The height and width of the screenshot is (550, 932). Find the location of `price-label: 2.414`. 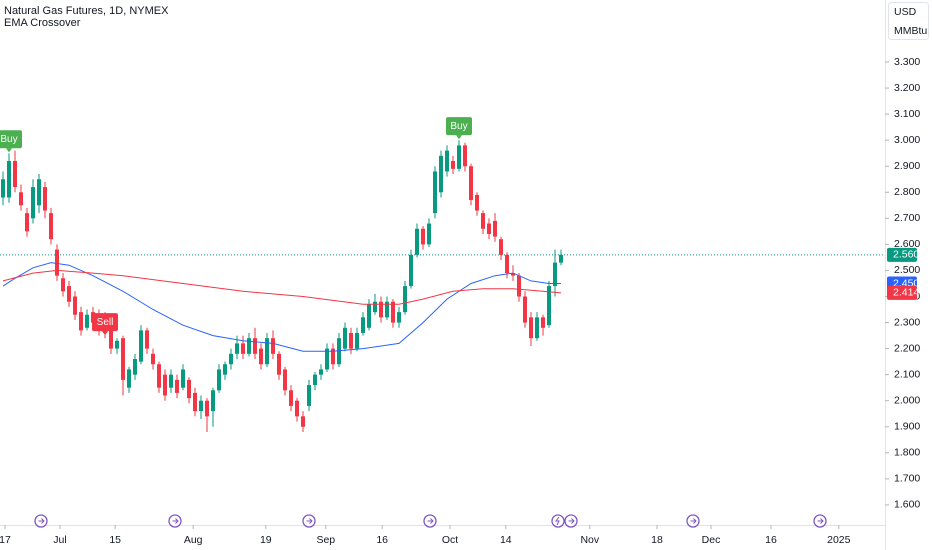

price-label: 2.414 is located at coordinates (906, 293).